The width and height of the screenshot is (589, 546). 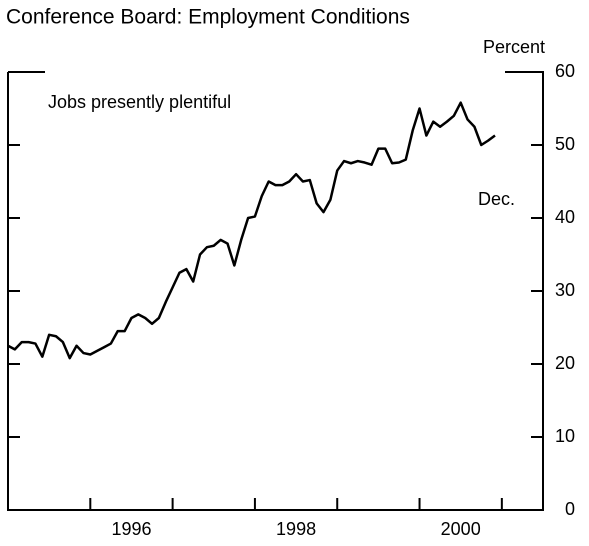 What do you see at coordinates (139, 102) in the screenshot?
I see `annotation: Jobs presently plentiful` at bounding box center [139, 102].